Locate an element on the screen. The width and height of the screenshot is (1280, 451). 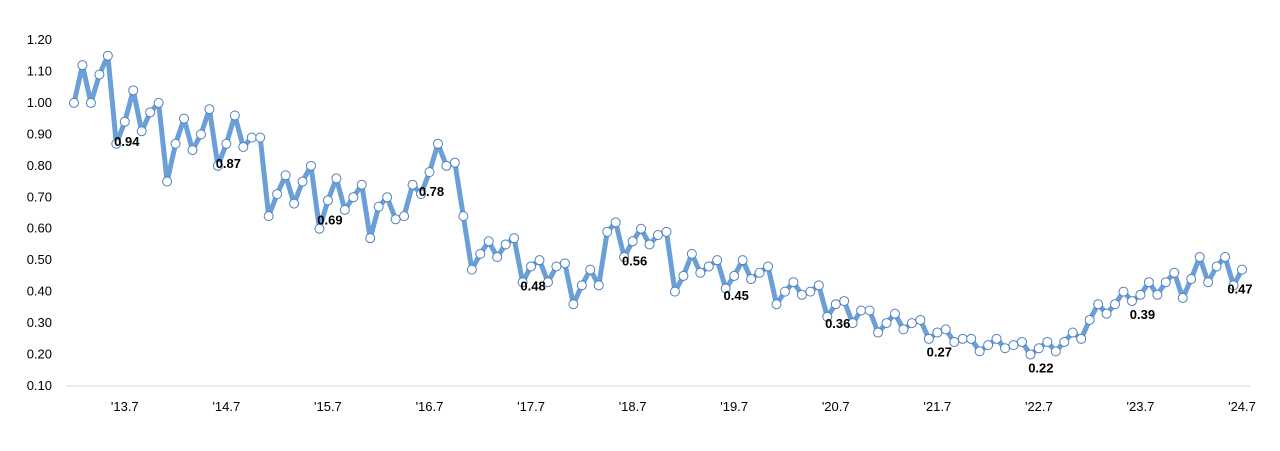
data-label: 0.48 is located at coordinates (532, 285).